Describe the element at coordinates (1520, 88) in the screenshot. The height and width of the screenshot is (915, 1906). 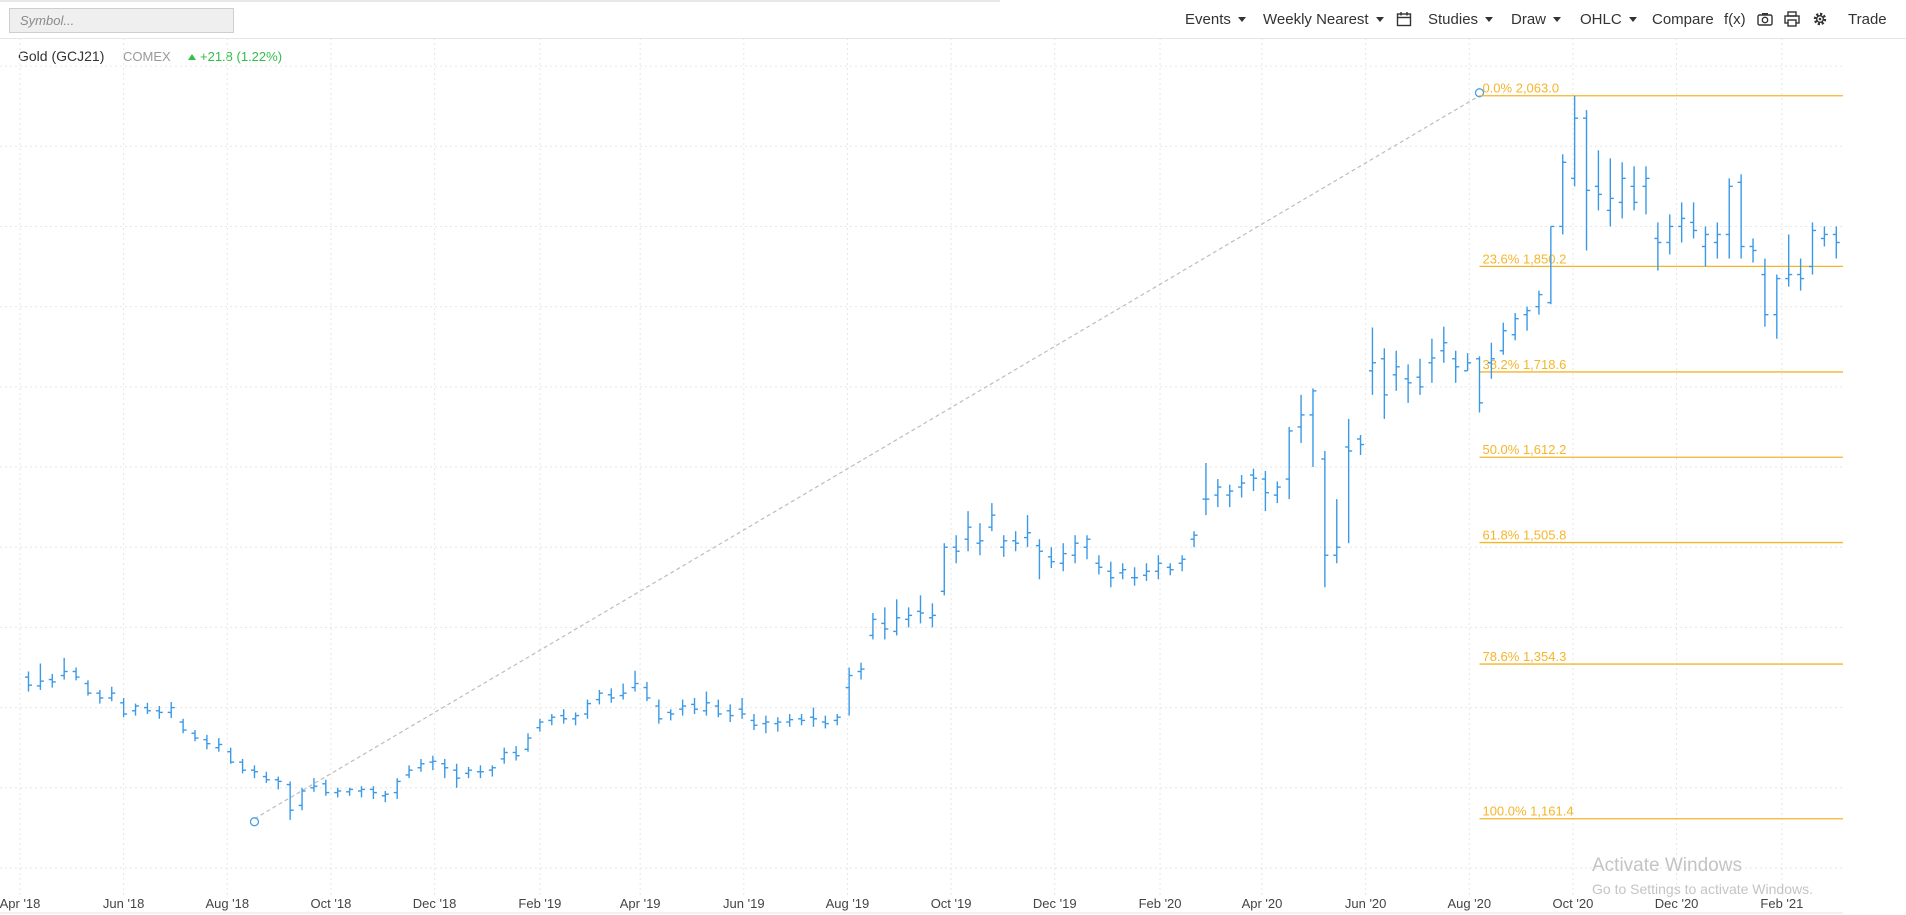
I see `fib-level-label: 0.0% 2,063.0` at that location.